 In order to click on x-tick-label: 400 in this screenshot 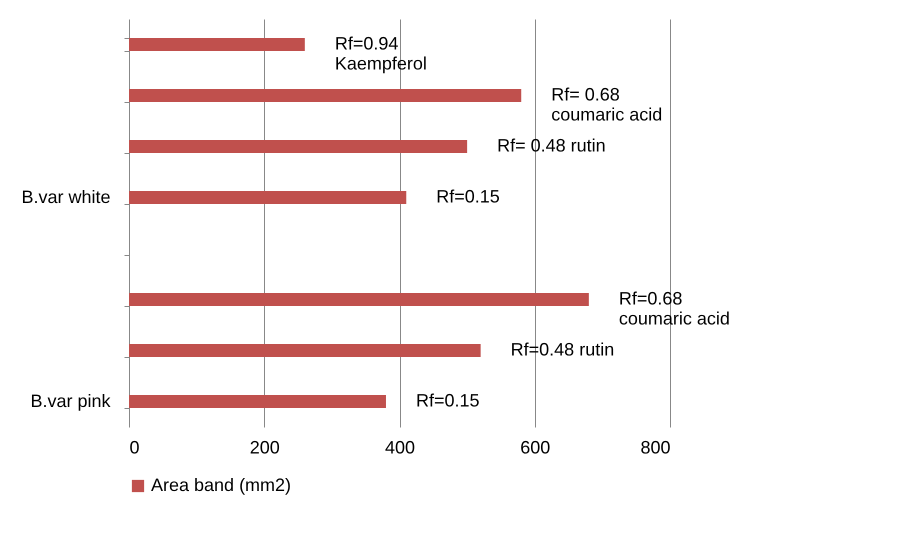, I will do `click(400, 448)`.